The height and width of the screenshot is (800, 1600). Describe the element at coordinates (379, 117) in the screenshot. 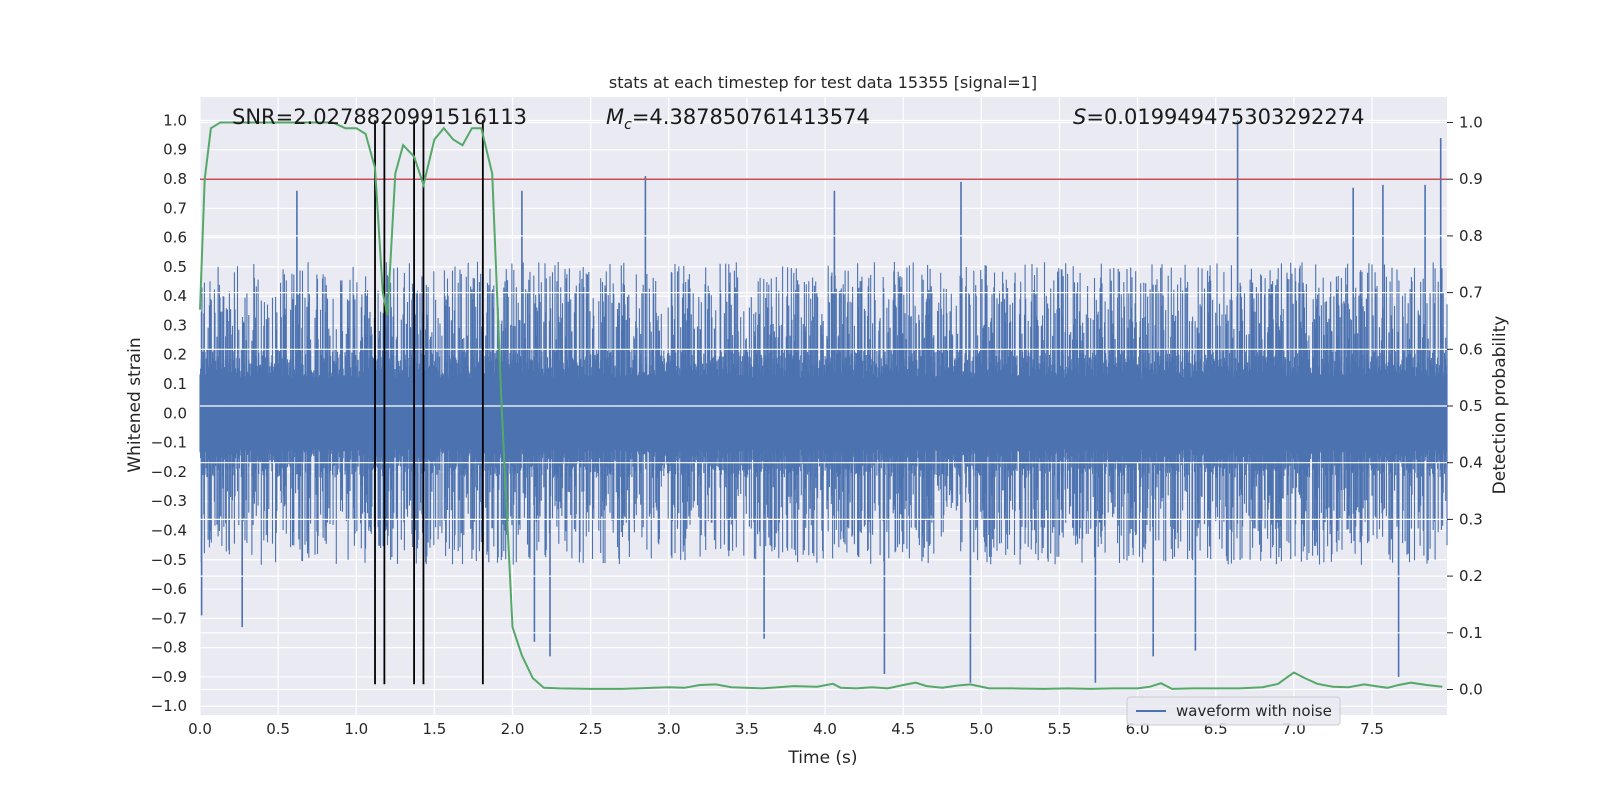

I see `snr-annotation: SNR=2.0278820991516113` at that location.